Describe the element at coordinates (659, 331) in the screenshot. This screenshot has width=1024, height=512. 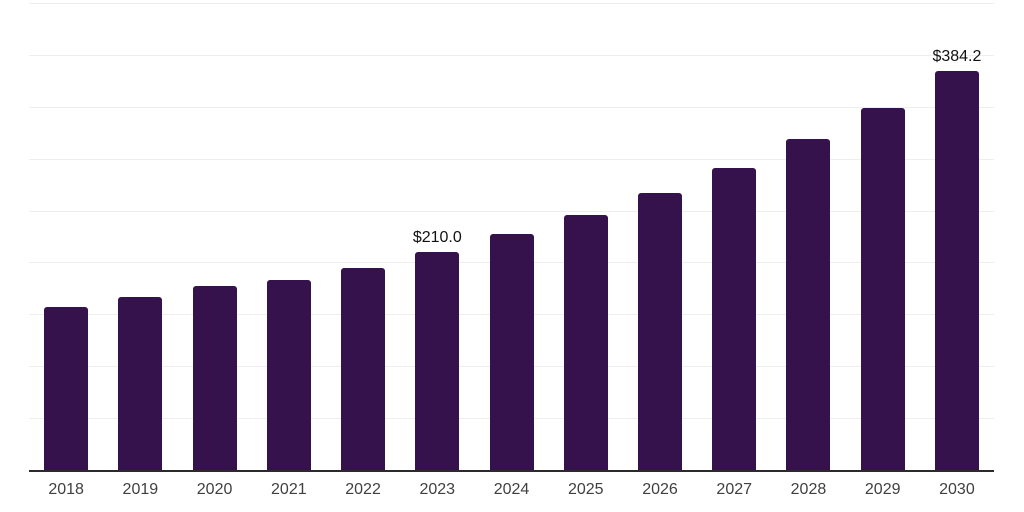
I see `bar-2026` at that location.